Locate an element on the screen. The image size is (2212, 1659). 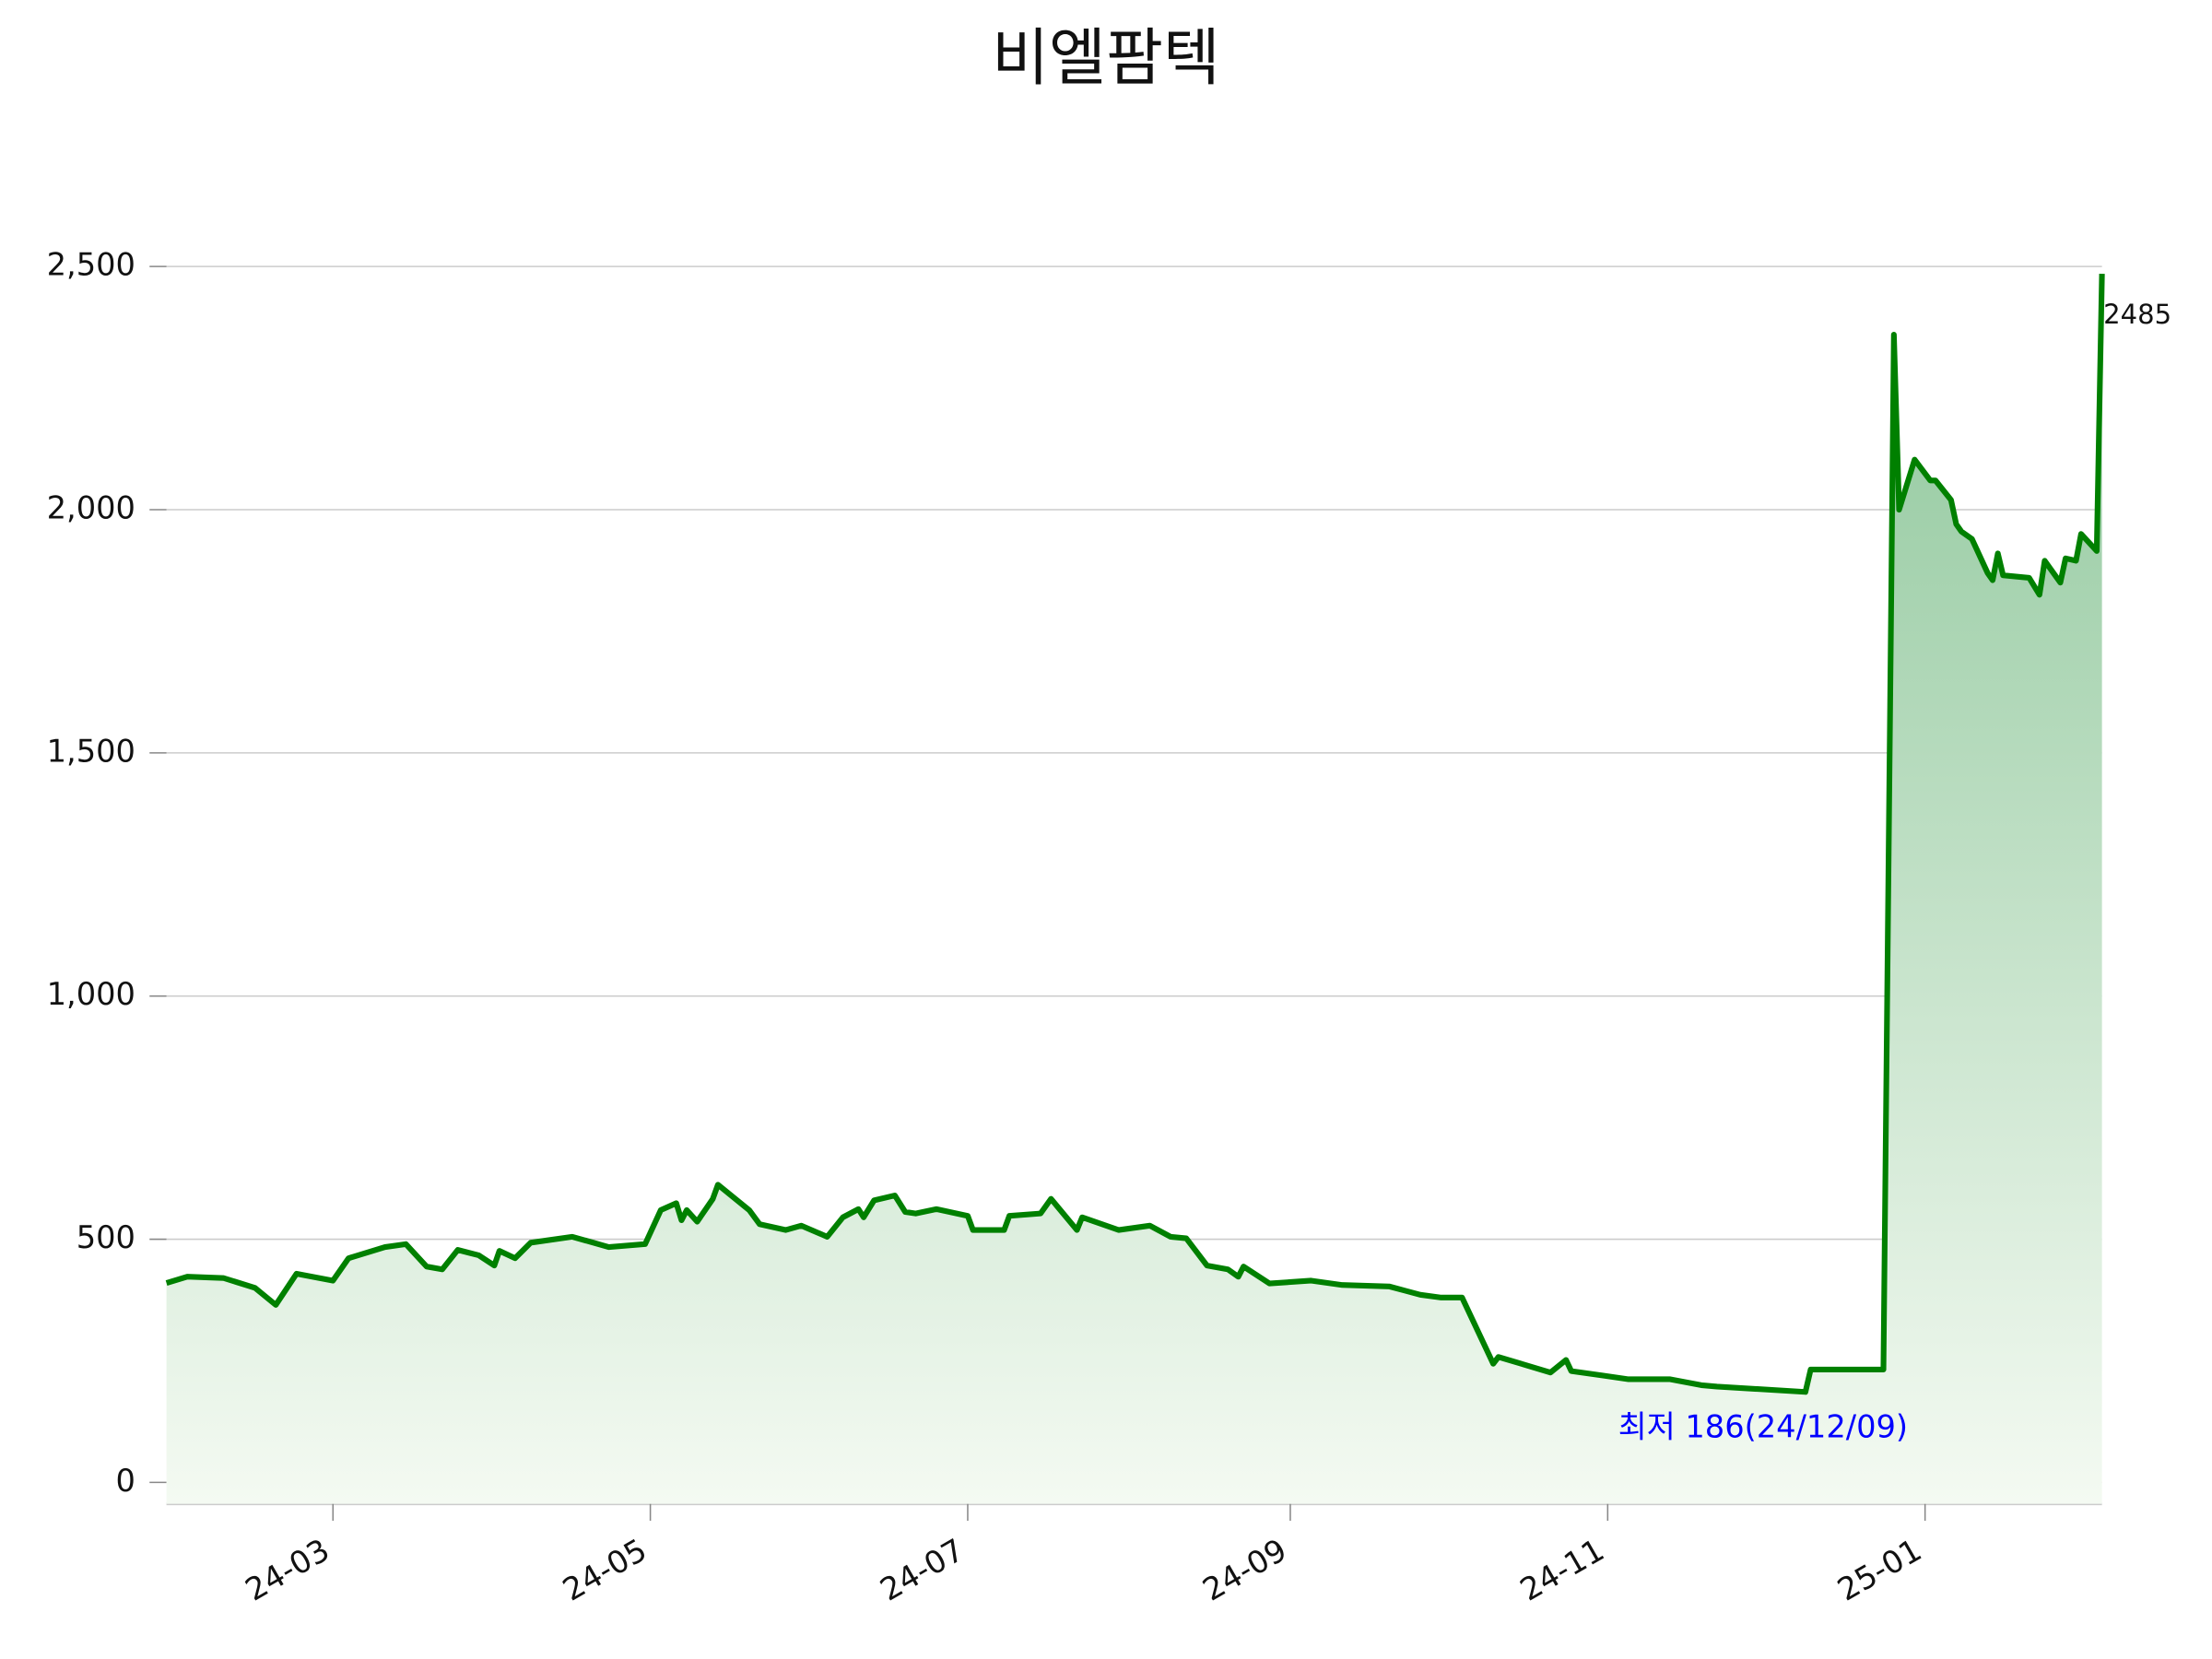
x-tick-label: 24-11 is located at coordinates (1562, 1570).